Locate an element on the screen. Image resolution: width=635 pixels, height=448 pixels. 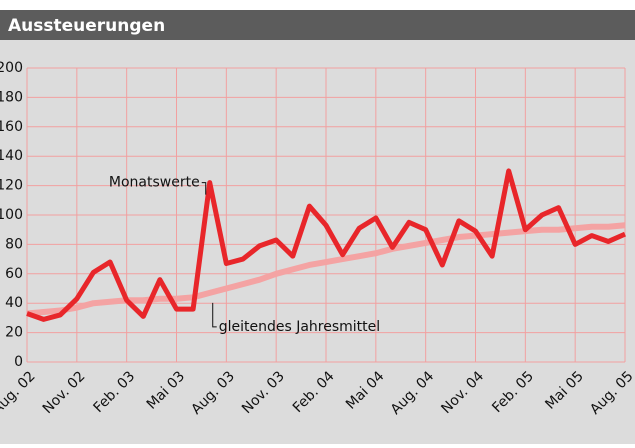
chart-title: Aussteuerungen is located at coordinates (86, 26).